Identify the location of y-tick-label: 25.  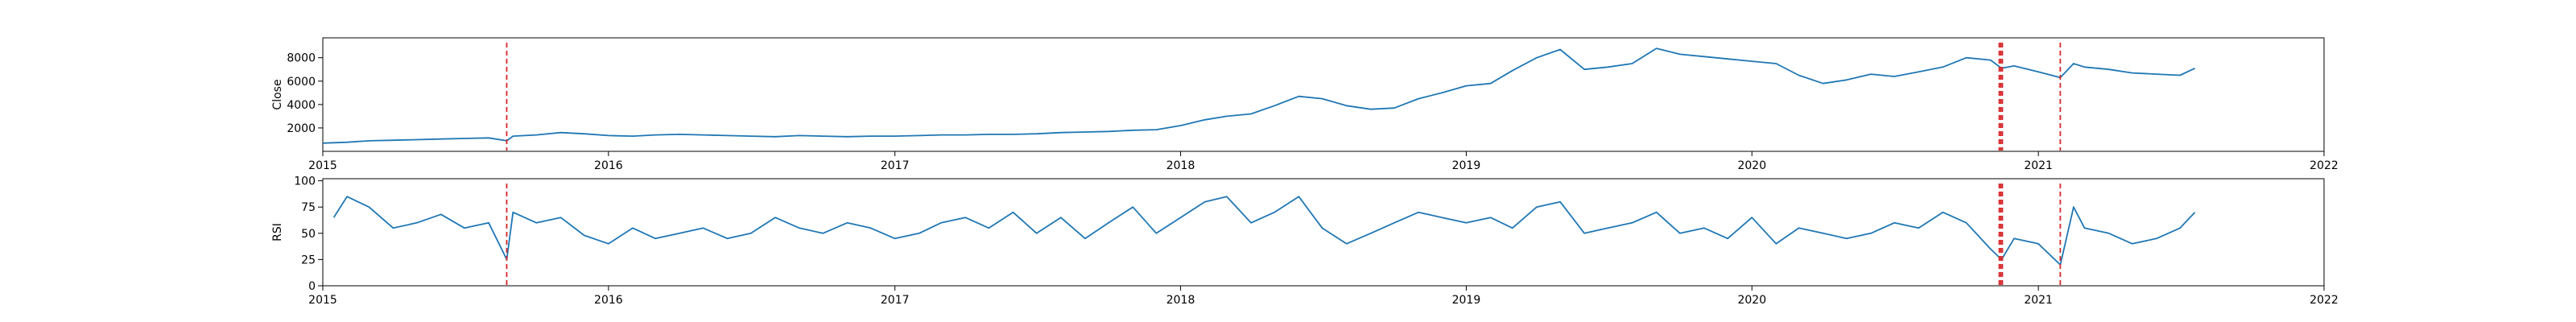
(308, 260).